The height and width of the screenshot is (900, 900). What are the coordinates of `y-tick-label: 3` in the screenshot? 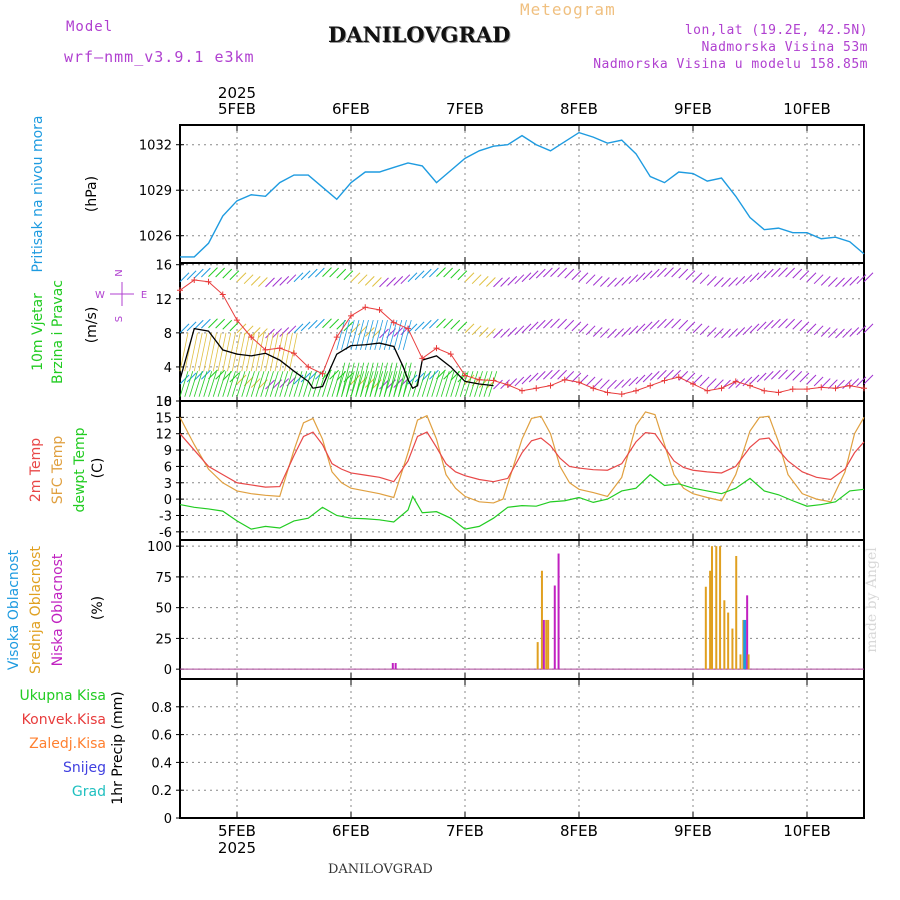 It's located at (168, 484).